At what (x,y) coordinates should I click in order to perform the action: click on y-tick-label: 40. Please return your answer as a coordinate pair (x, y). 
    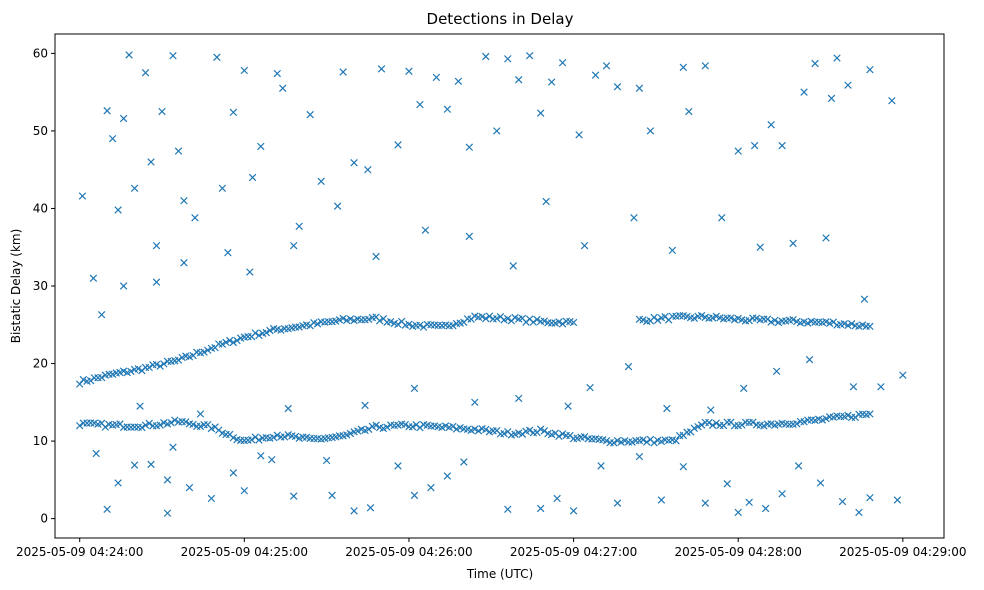
    Looking at the image, I should click on (40, 208).